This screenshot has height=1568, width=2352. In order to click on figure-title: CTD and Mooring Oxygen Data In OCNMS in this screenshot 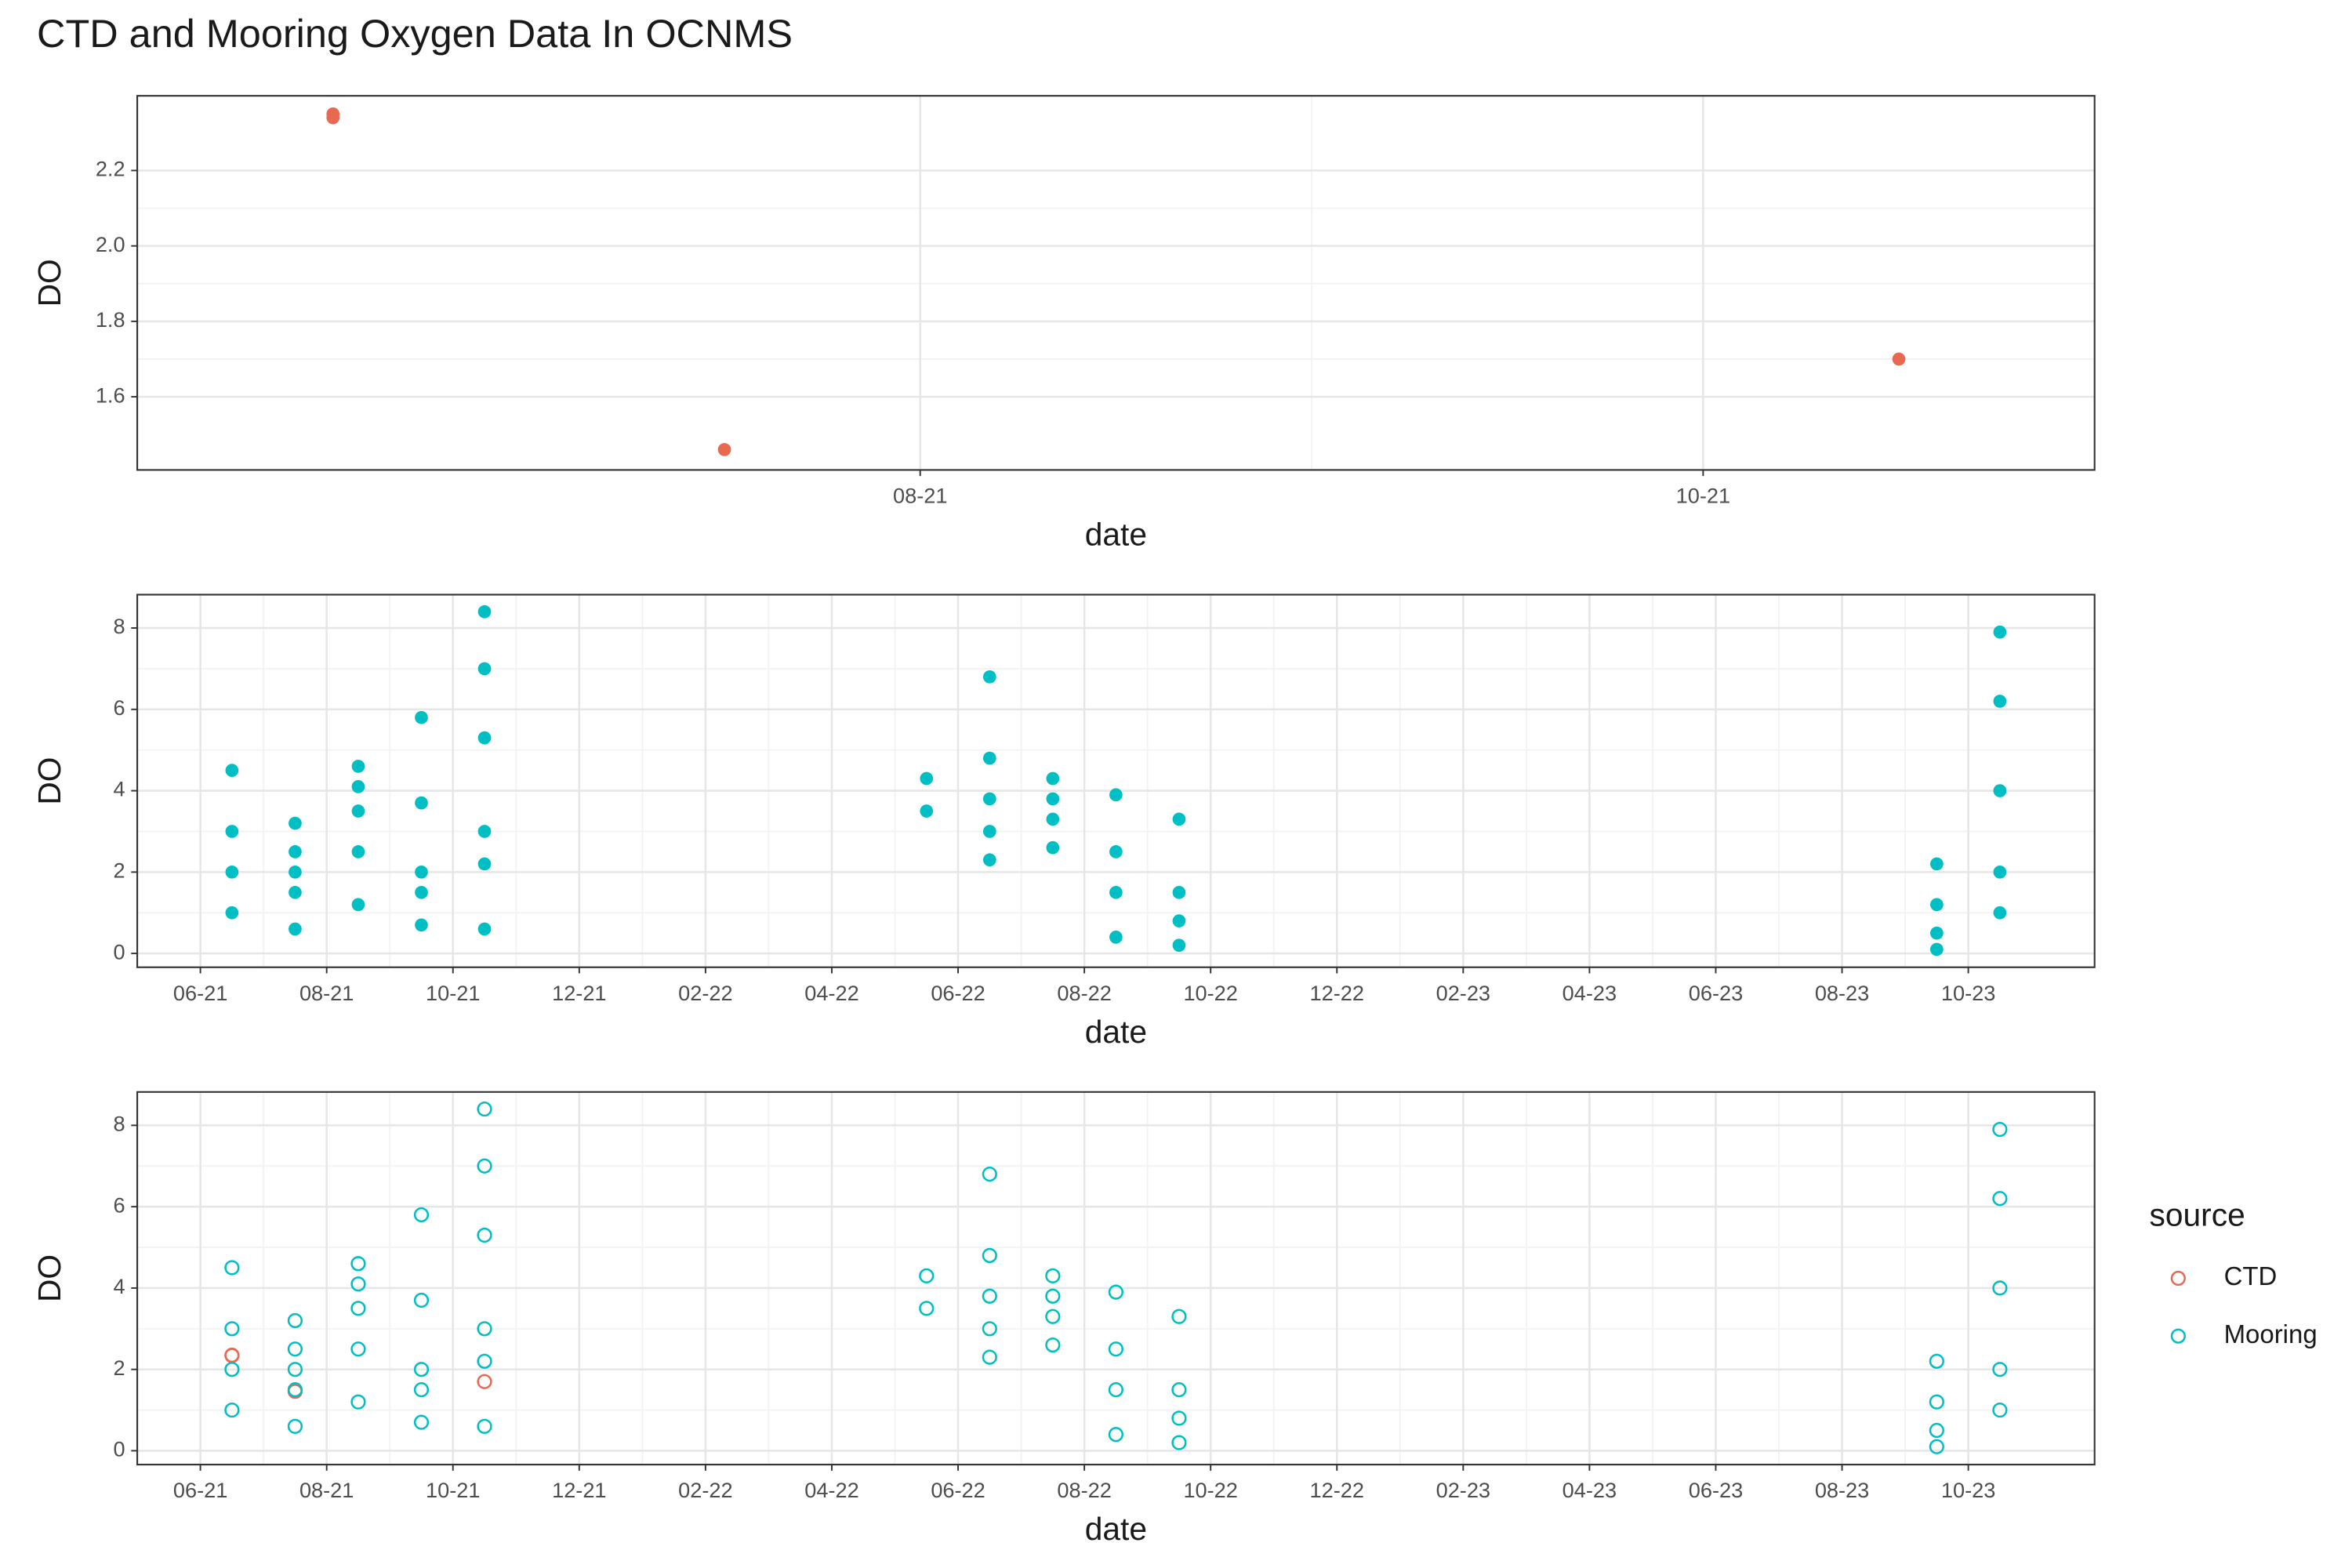, I will do `click(415, 33)`.